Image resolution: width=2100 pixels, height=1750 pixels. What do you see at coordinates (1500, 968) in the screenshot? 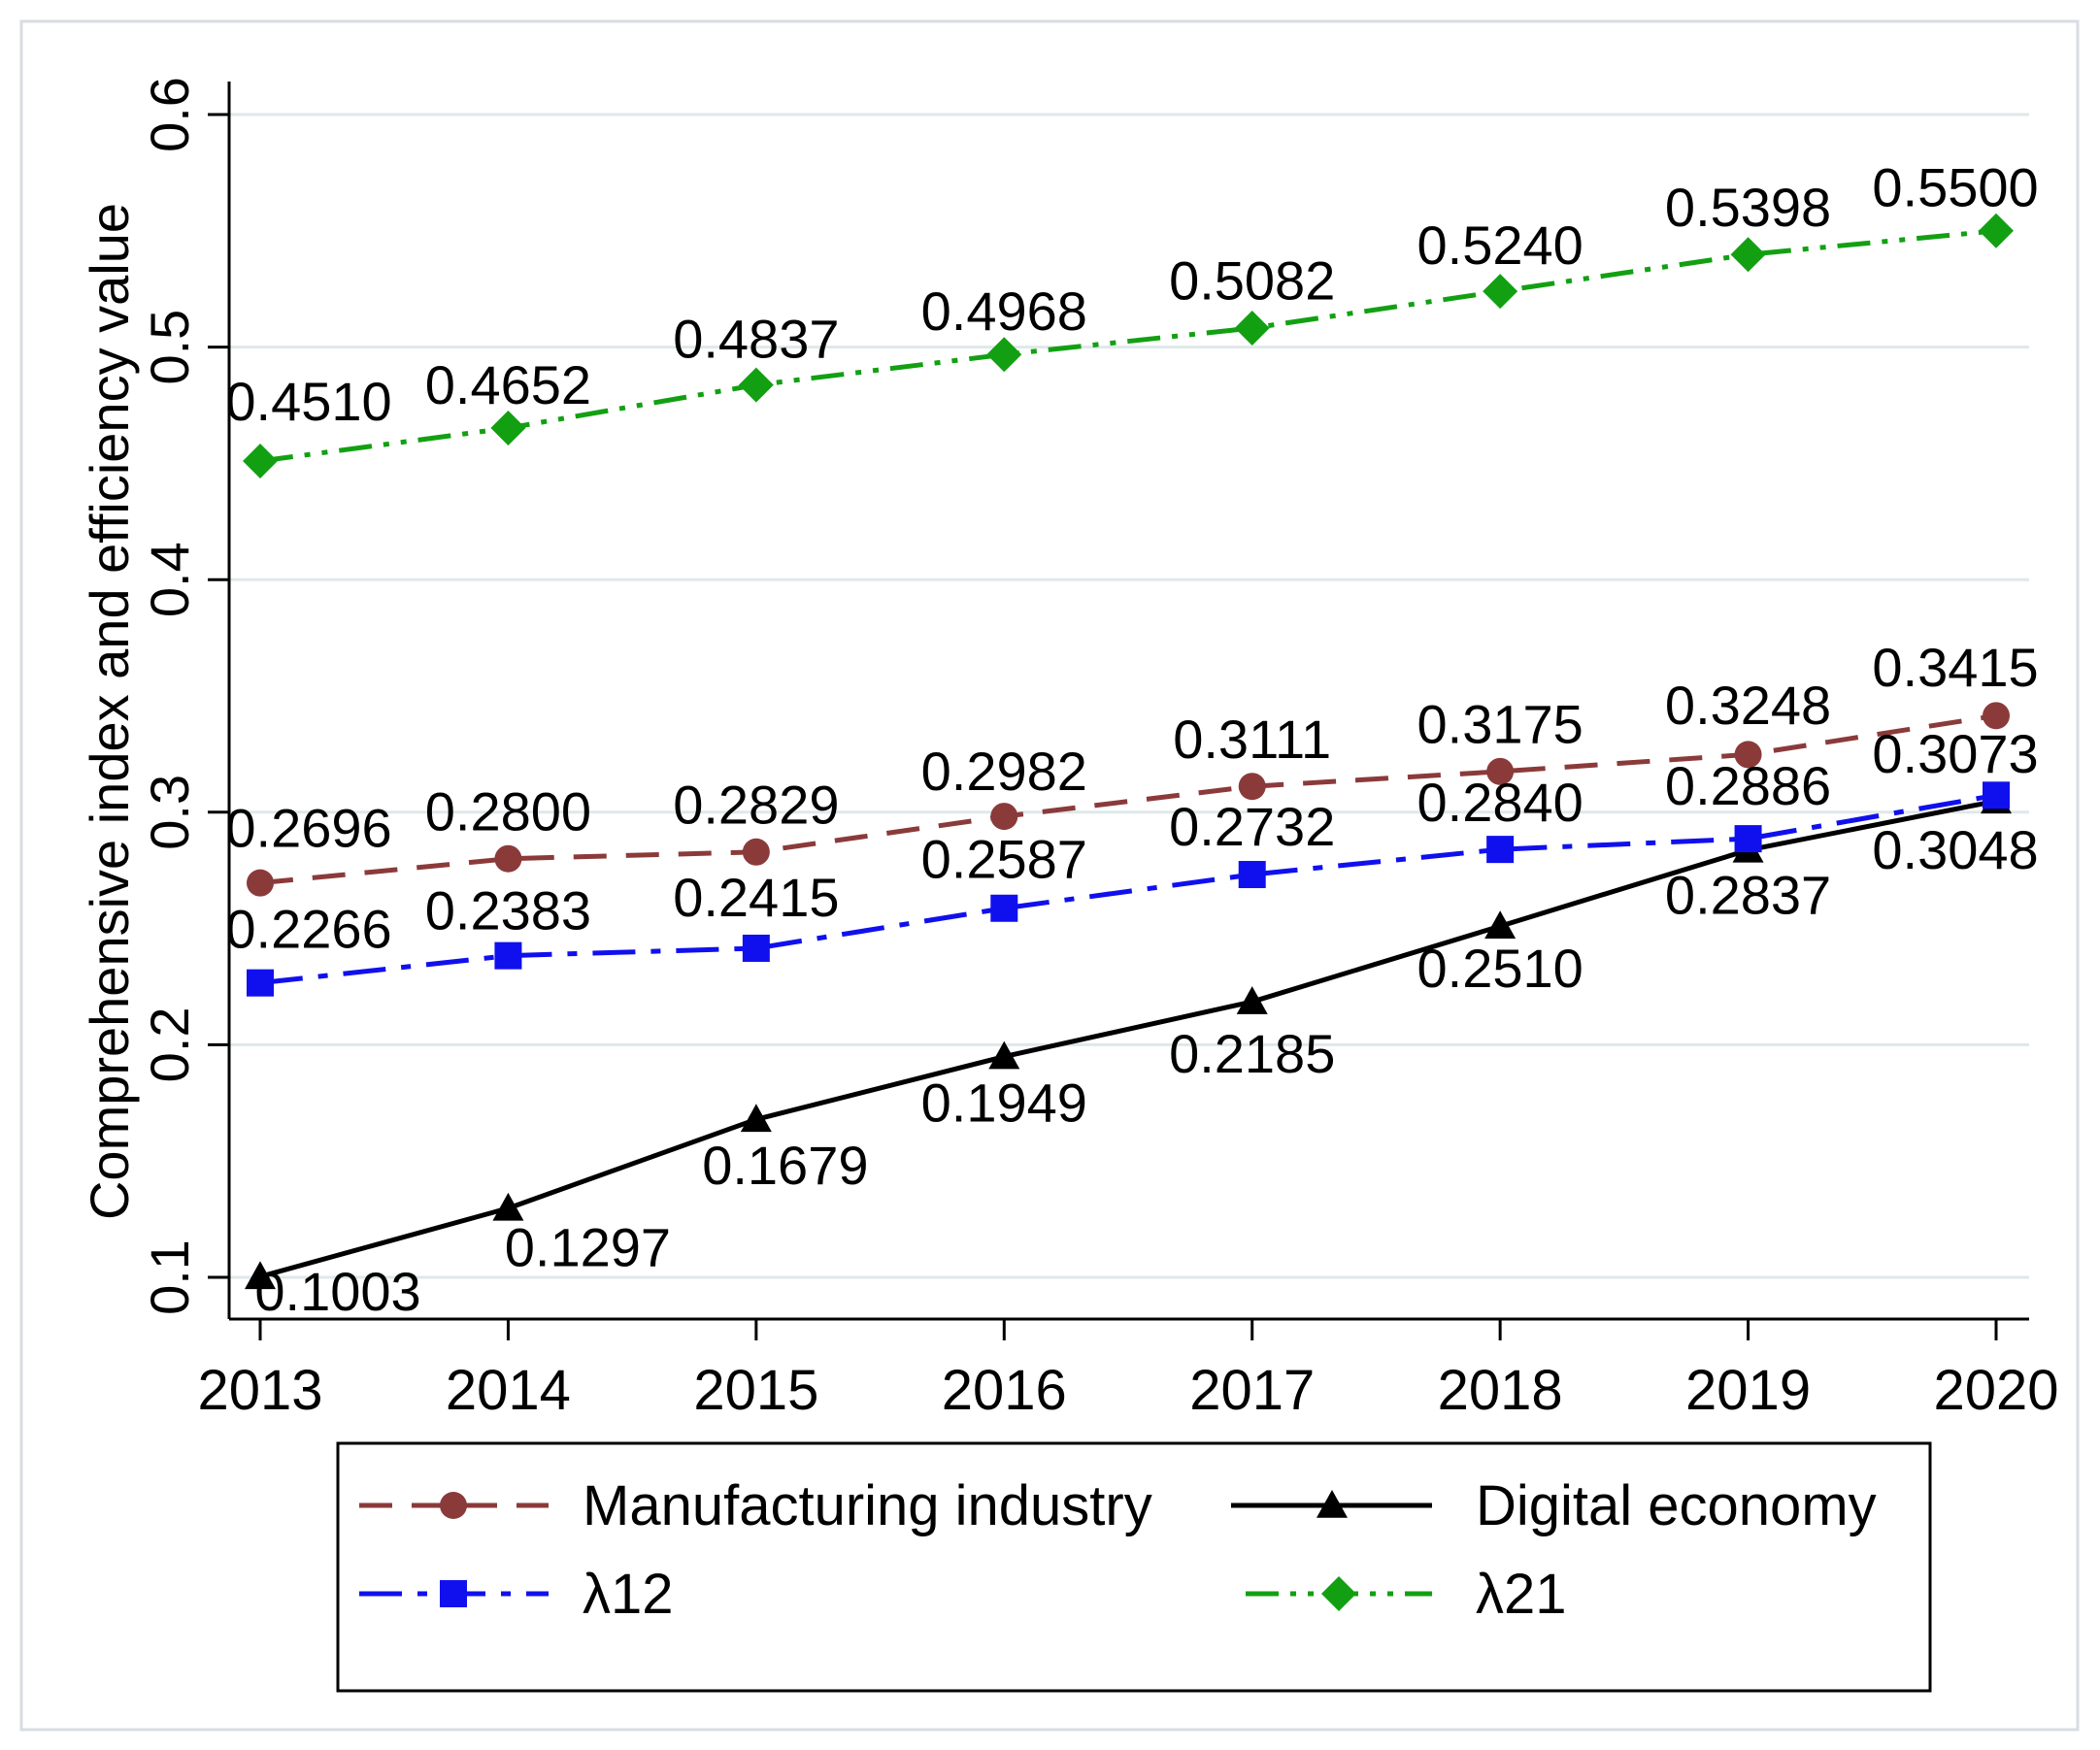
I see `data-label-digital-economy: 0.2510` at bounding box center [1500, 968].